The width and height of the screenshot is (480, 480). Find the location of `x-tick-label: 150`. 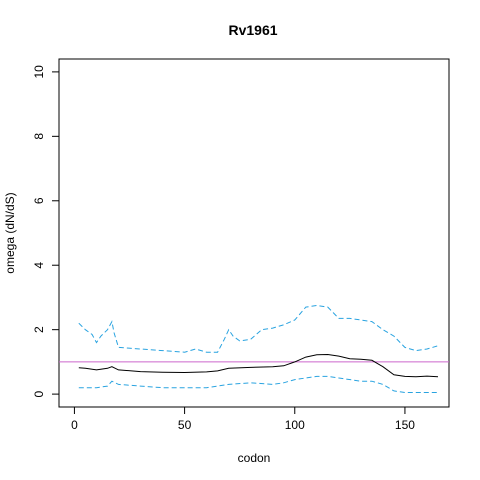

x-tick-label: 150 is located at coordinates (405, 425).